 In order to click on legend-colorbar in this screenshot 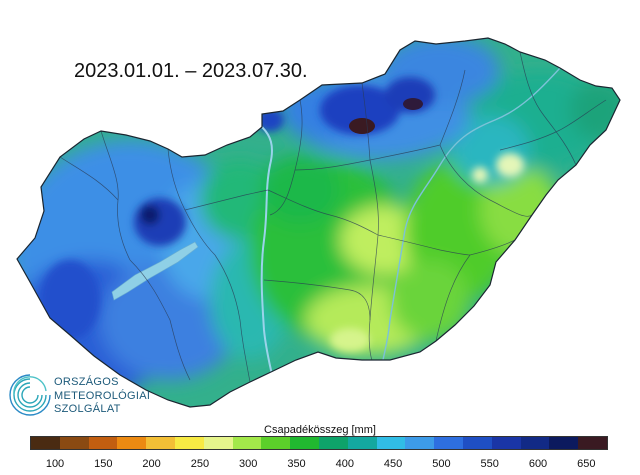, I will do `click(319, 443)`.